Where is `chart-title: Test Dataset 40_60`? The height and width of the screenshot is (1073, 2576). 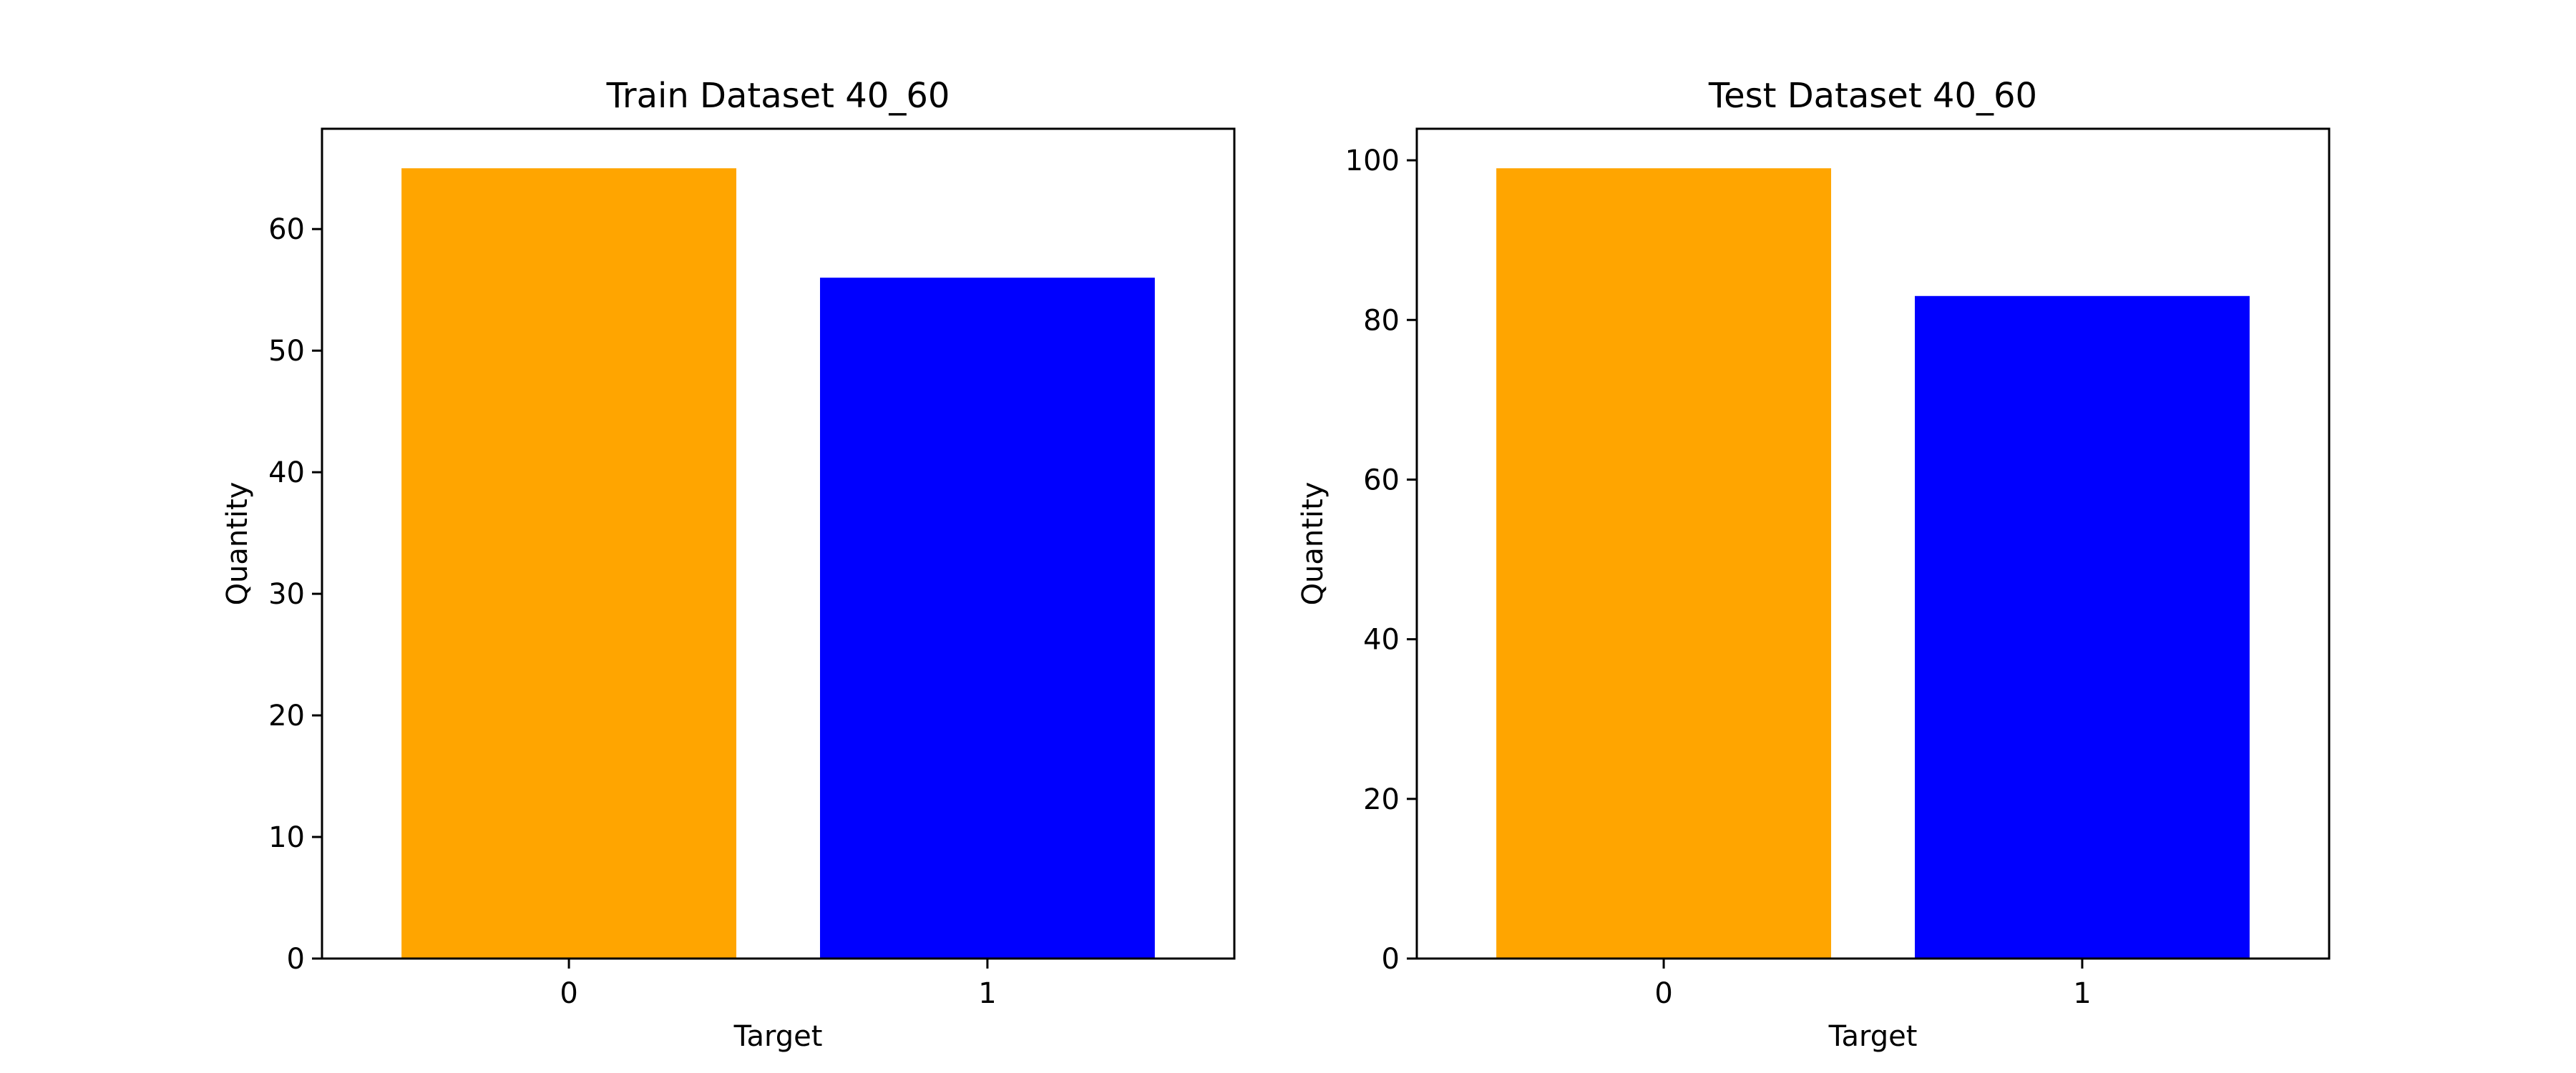
chart-title: Test Dataset 40_60 is located at coordinates (1872, 96).